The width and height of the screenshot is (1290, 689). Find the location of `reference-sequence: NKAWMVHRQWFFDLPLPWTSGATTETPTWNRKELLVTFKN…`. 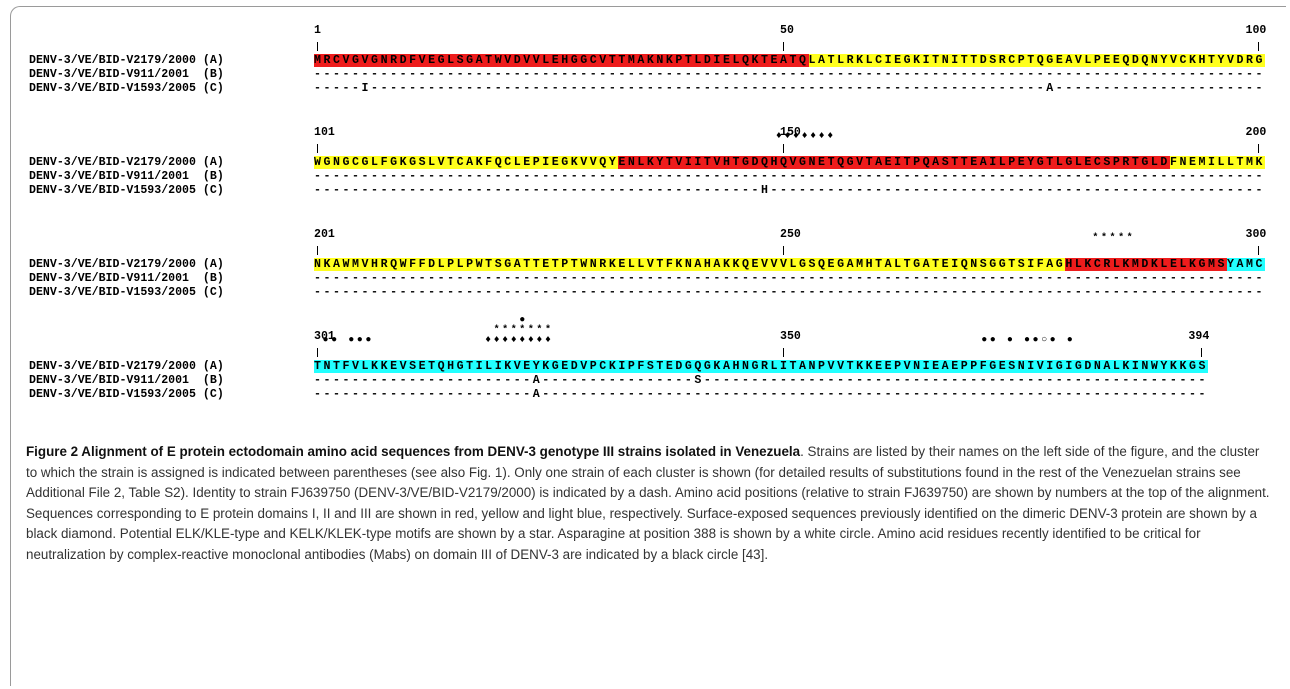

reference-sequence: NKAWMVHRQWFFDLPLPWTSGATTETPTWNRKELLVTFKN… is located at coordinates (790, 264).